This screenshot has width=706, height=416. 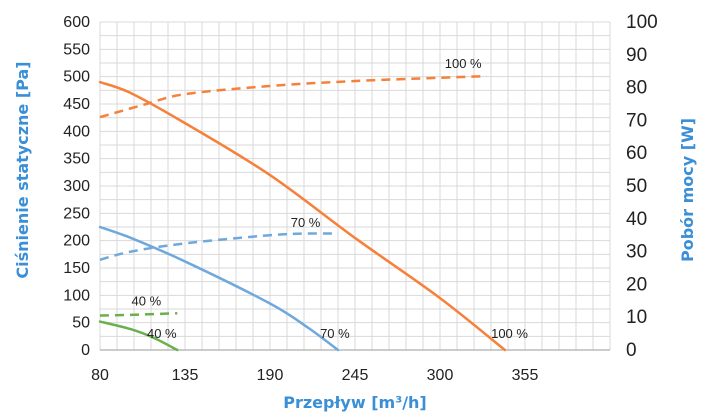 What do you see at coordinates (525, 375) in the screenshot?
I see `x-tick-label: 355` at bounding box center [525, 375].